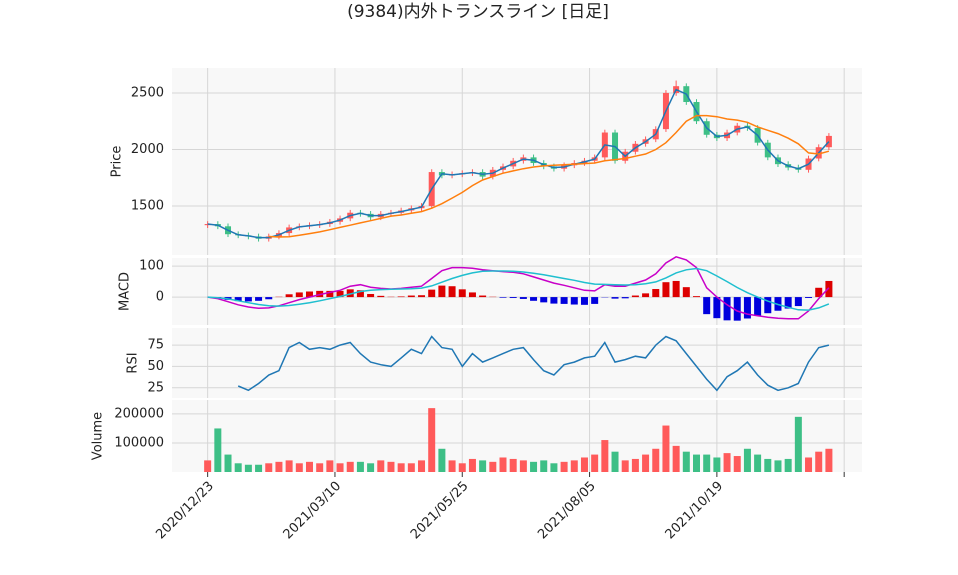 The width and height of the screenshot is (958, 575). Describe the element at coordinates (139, 442) in the screenshot. I see `y-tick-label: 100000` at that location.